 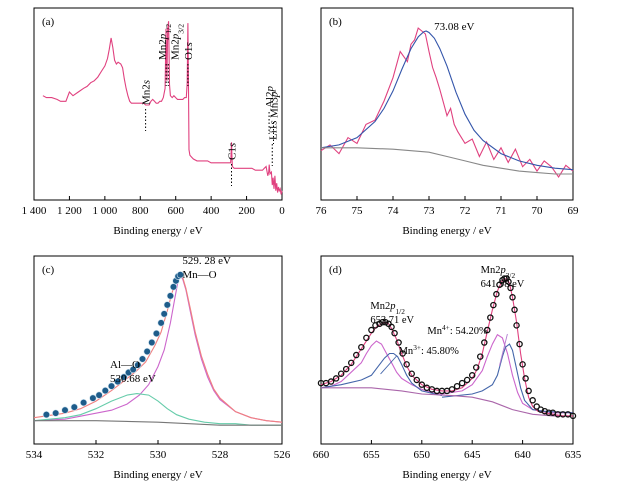 What do you see at coordinates (447, 103) in the screenshot?
I see `series-line-raw` at bounding box center [447, 103].